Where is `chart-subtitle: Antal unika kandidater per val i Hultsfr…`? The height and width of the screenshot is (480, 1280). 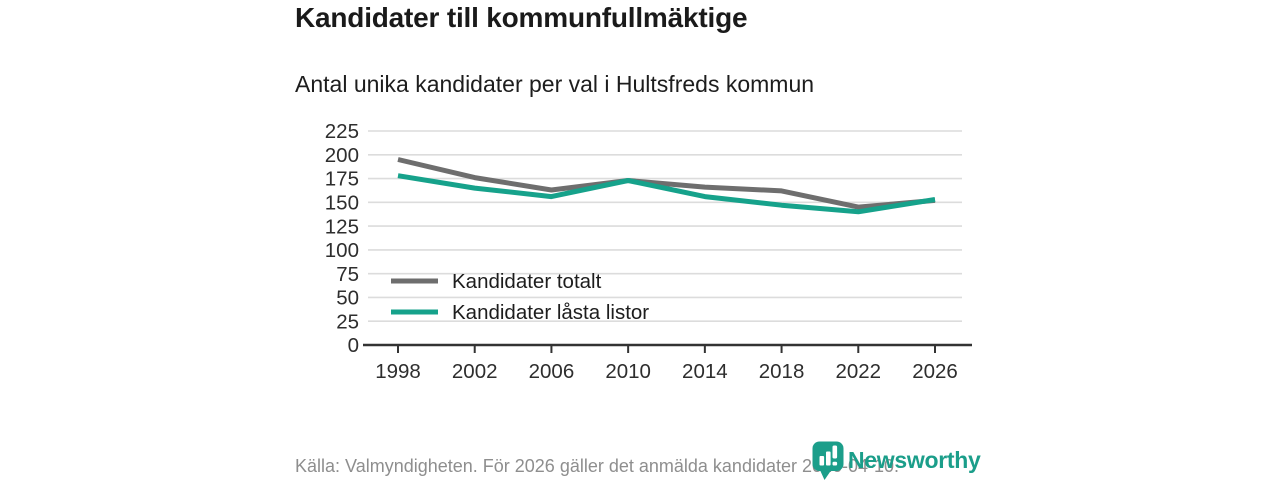 chart-subtitle: Antal unika kandidater per val i Hultsfr… is located at coordinates (555, 84).